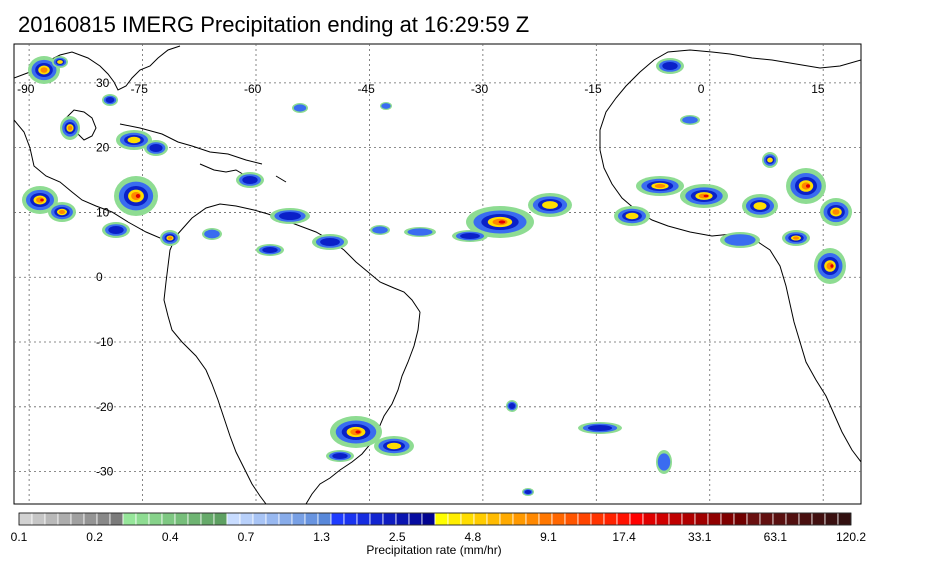 The height and width of the screenshot is (571, 944). Describe the element at coordinates (105, 407) in the screenshot. I see `latitude-label: -20` at that location.